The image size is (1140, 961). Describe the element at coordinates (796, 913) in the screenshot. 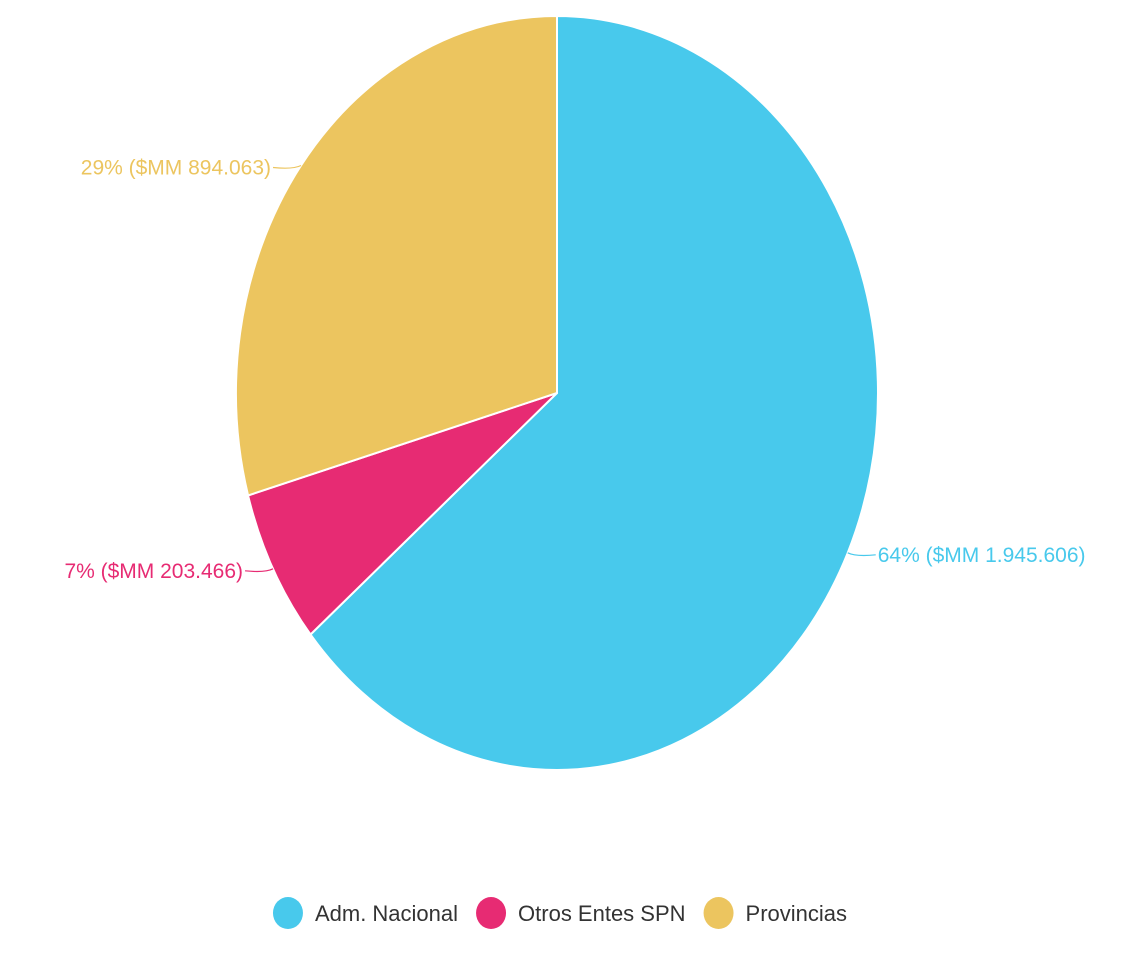

I see `legend-label-provincias: Provincias` at that location.